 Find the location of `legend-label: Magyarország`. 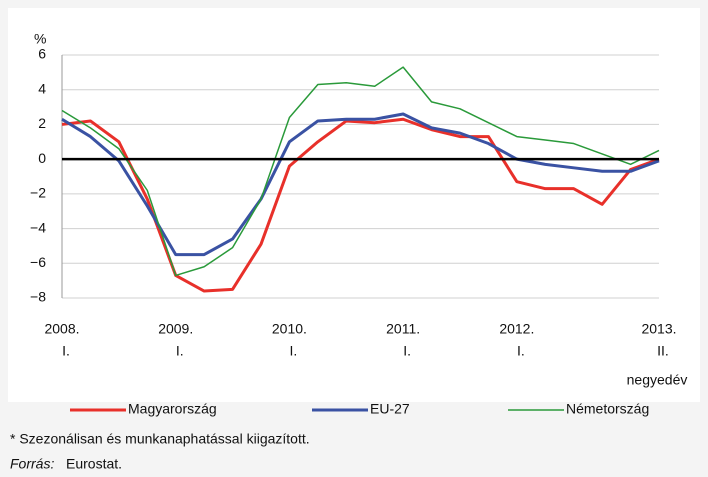

legend-label: Magyarország is located at coordinates (172, 409).